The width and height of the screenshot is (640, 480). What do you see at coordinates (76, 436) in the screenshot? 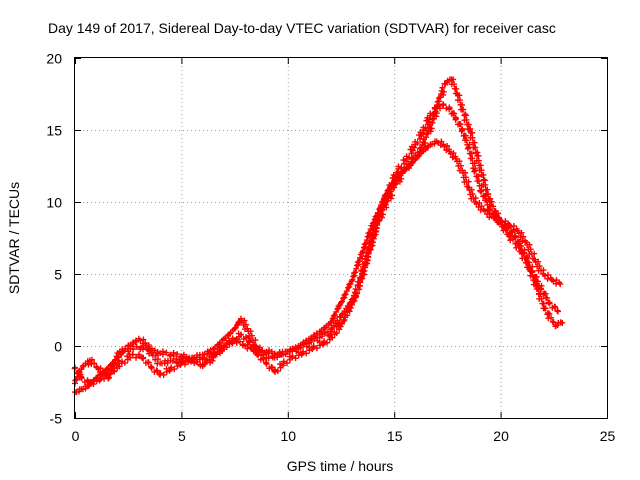
I see `x-tick-label: 0` at bounding box center [76, 436].